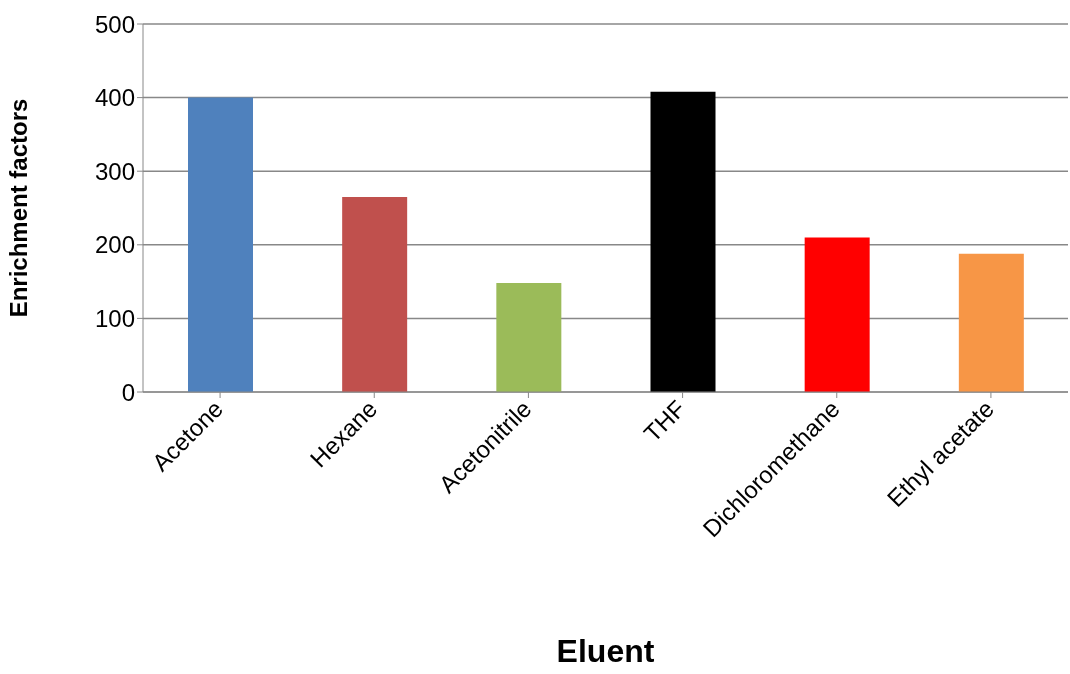 The height and width of the screenshot is (674, 1070). I want to click on y-axis-title: Enrichment factors, so click(18, 208).